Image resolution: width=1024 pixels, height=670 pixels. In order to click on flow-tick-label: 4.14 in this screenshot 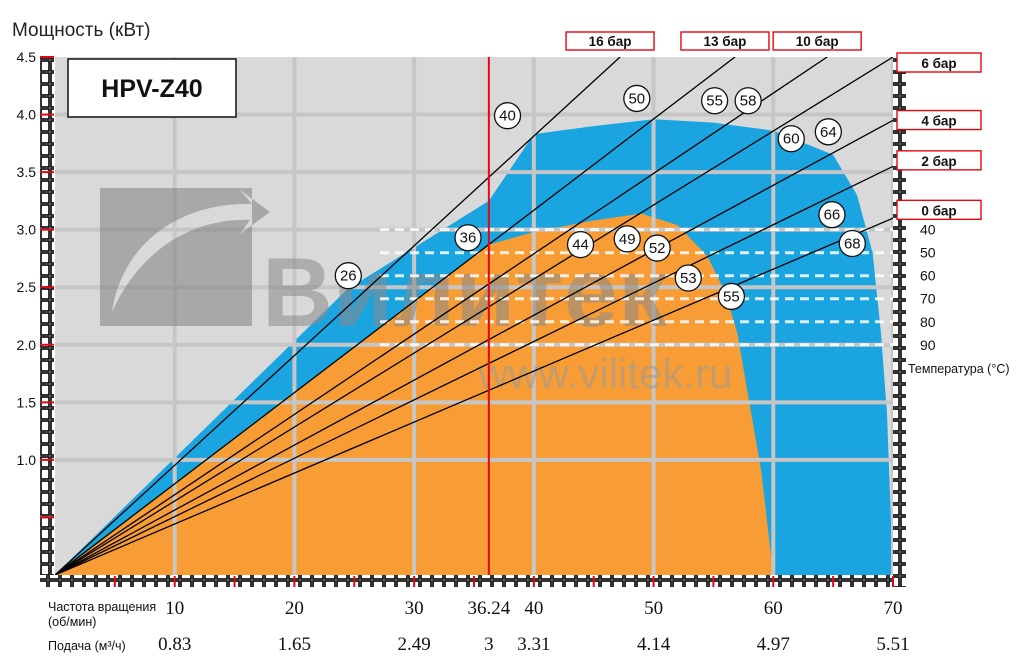, I will do `click(654, 644)`.